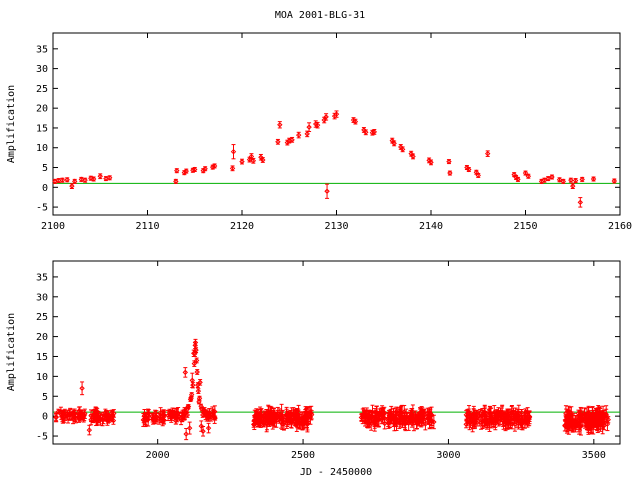 The height and width of the screenshot is (480, 640). What do you see at coordinates (45, 417) in the screenshot?
I see `bottom-y-tick-label: 0` at bounding box center [45, 417].